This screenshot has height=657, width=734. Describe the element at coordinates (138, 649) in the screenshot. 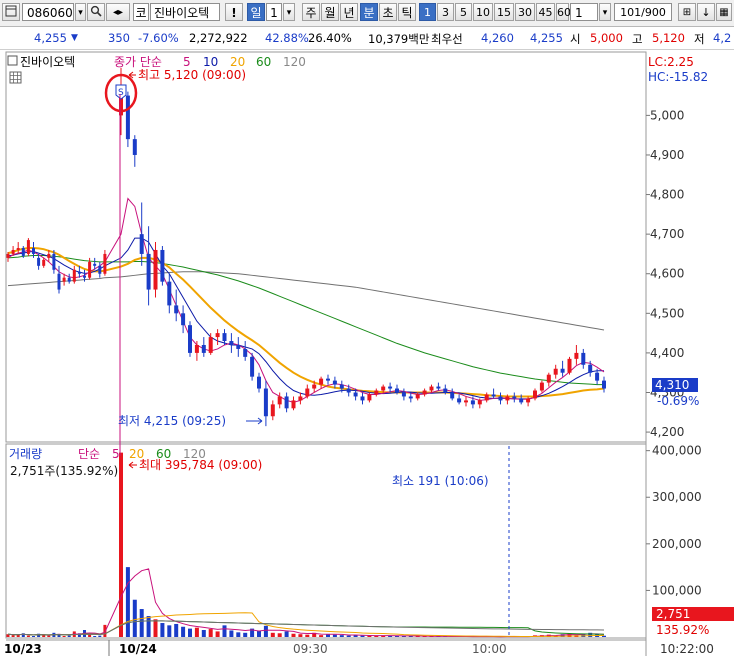

I see `x-label-day2: 10/24` at that location.